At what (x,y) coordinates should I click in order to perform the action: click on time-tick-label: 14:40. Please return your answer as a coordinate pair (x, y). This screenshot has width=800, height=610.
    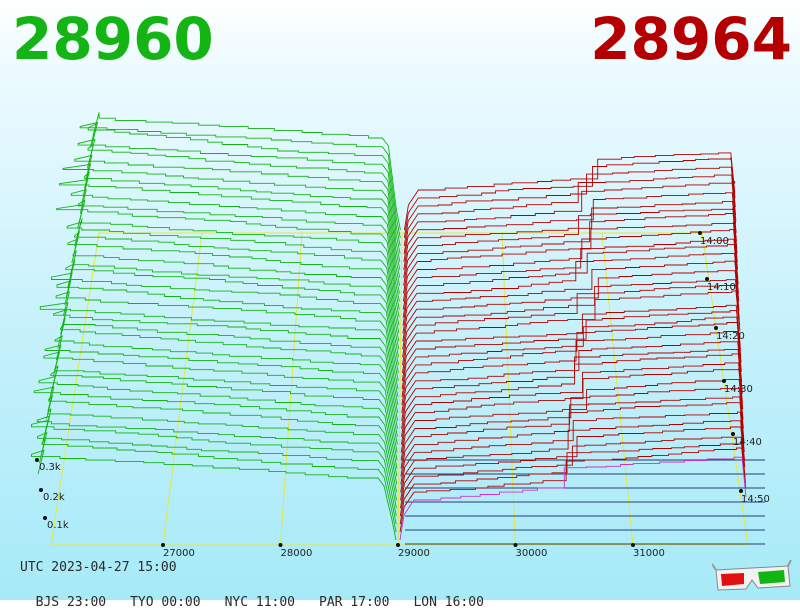
    Looking at the image, I should click on (747, 442).